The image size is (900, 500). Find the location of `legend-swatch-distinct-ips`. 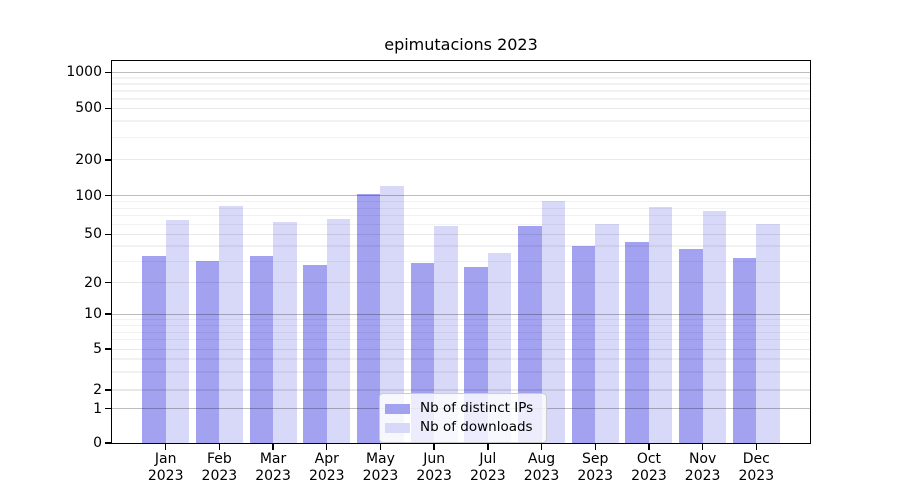

legend-swatch-distinct-ips is located at coordinates (397, 408).